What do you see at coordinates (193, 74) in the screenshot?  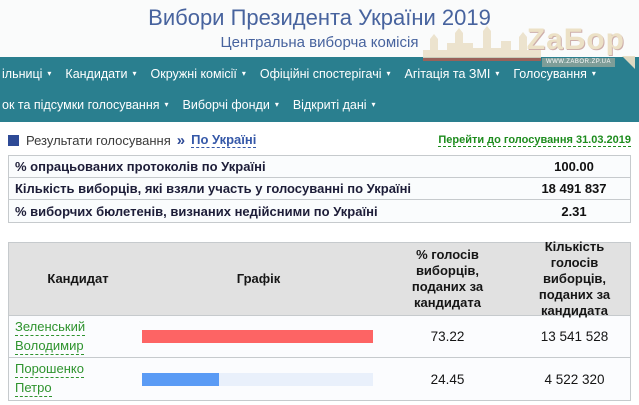 I see `nav-item-label: Окружні комісії` at bounding box center [193, 74].